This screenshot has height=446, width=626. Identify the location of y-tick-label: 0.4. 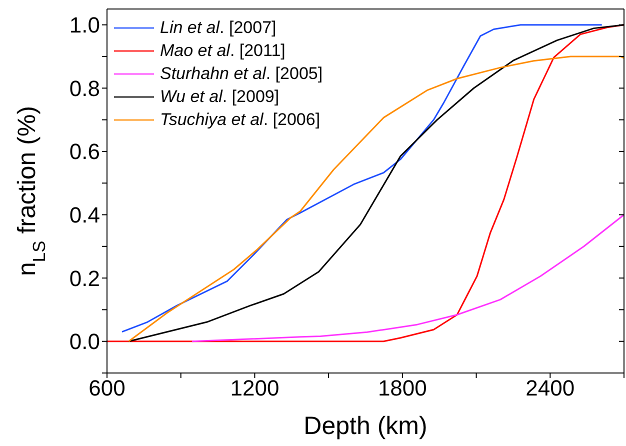
(84, 215).